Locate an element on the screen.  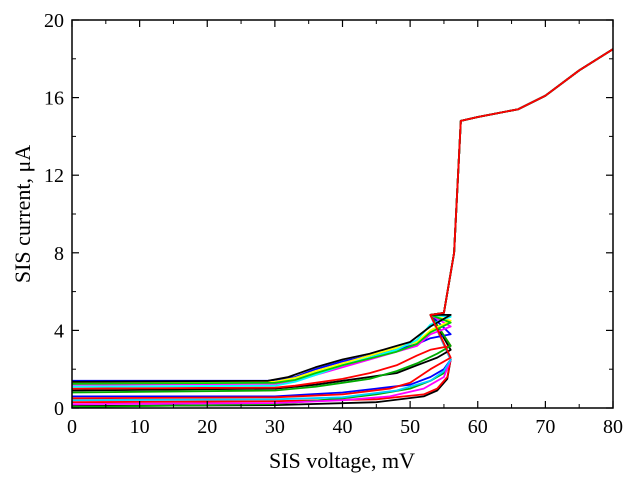
y-tick-label: 8 is located at coordinates (59, 254).